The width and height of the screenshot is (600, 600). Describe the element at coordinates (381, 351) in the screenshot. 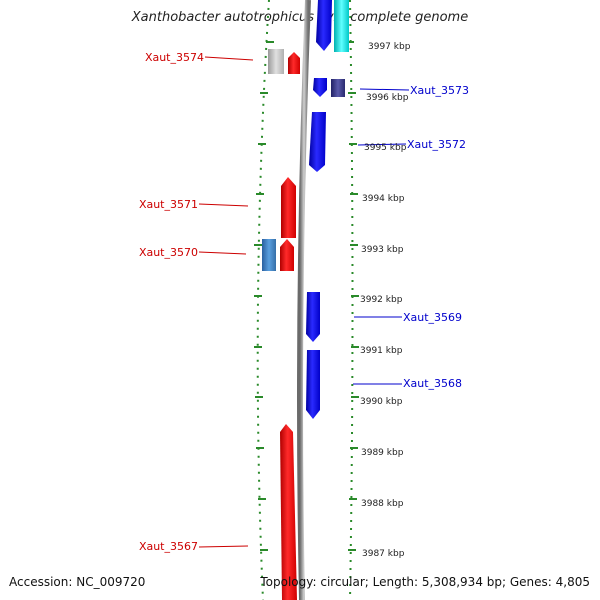

I see `scale-tick-label: 3991 kbp` at that location.